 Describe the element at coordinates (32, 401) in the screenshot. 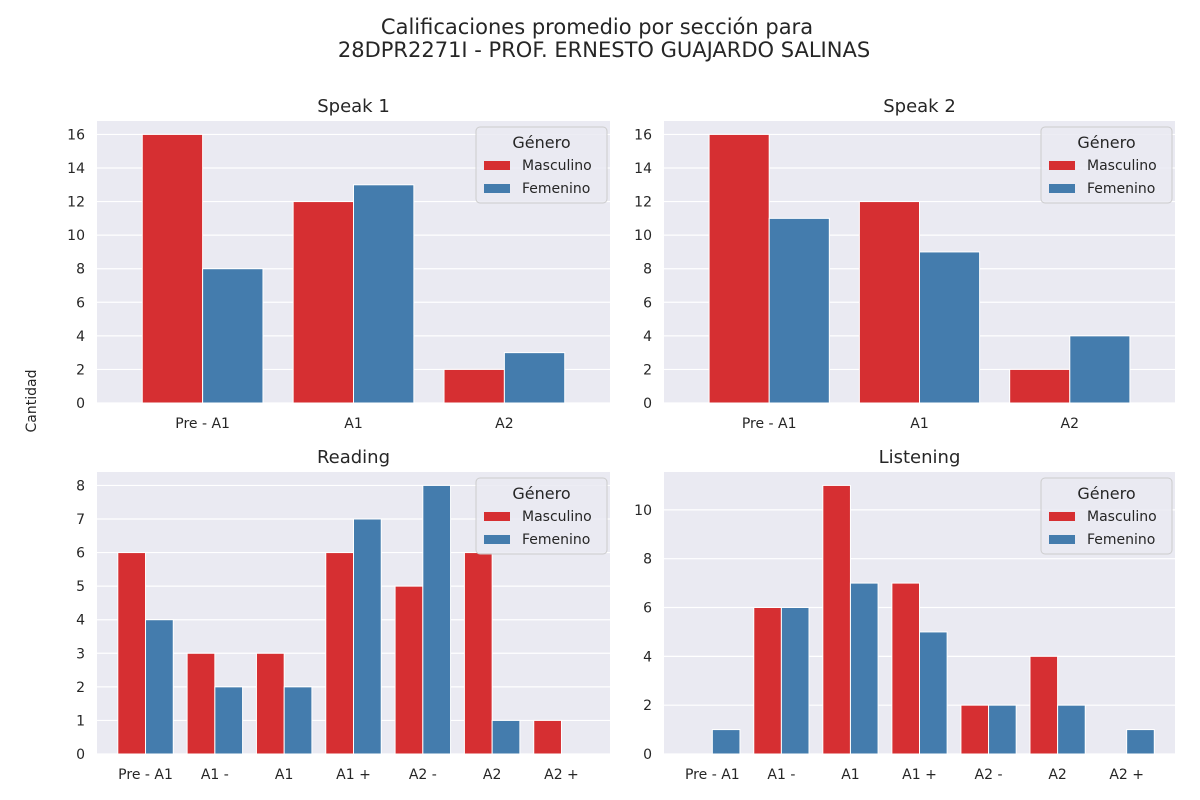

I see `y-axis-label: Cantidad` at that location.